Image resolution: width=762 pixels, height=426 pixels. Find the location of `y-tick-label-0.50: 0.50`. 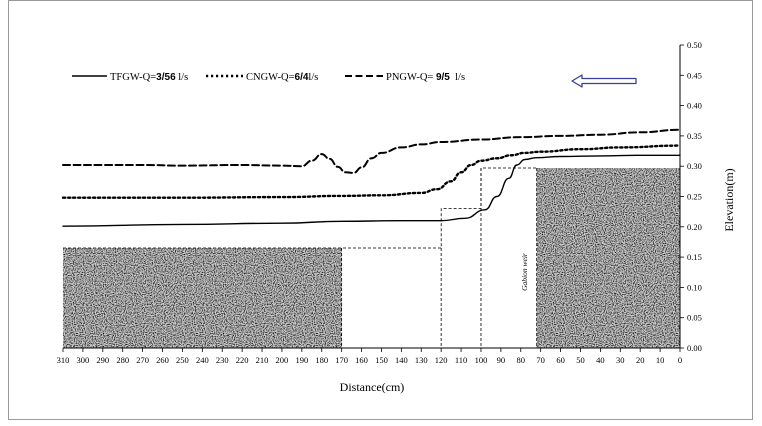

y-tick-label-0.50: 0.50 is located at coordinates (694, 45).